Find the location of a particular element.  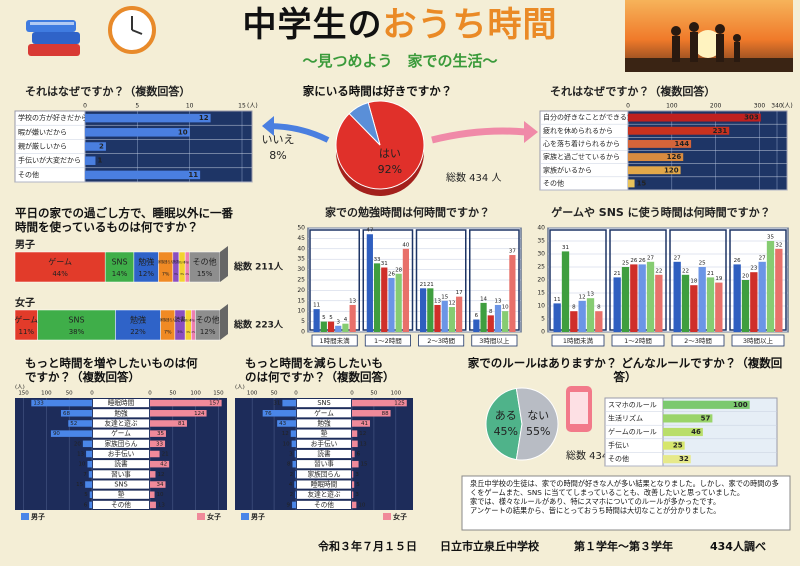

value-label: 11 is located at coordinates (316, 306).